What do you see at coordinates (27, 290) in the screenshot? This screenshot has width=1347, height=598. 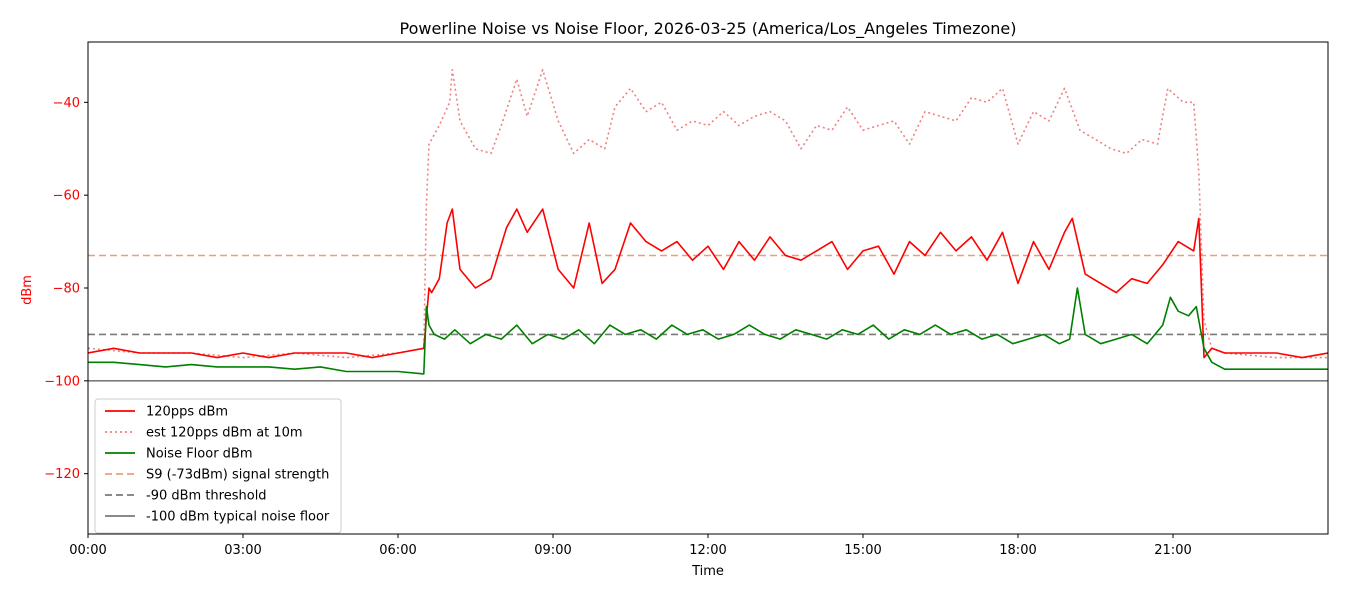 I see `y-axis-label: dBm` at bounding box center [27, 290].